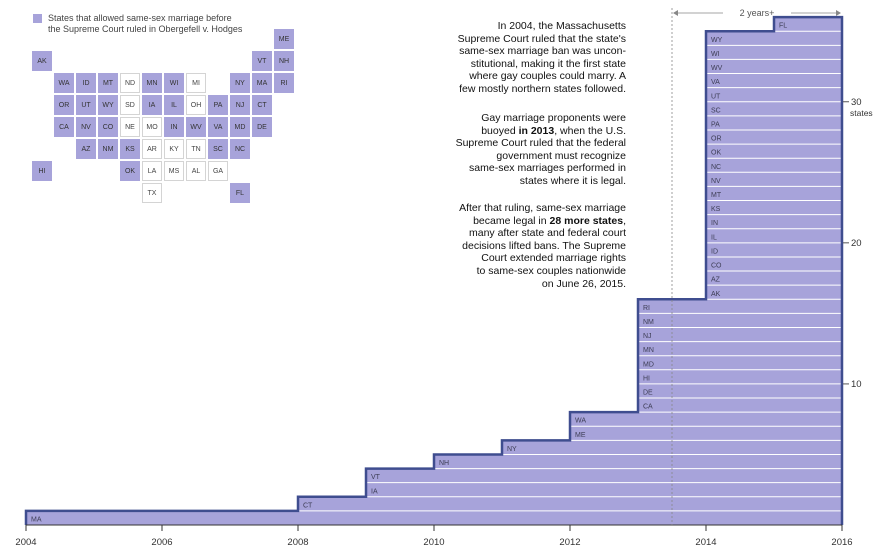 The height and width of the screenshot is (557, 892). Describe the element at coordinates (675, 13) in the screenshot. I see `bracket-left-arrow` at that location.